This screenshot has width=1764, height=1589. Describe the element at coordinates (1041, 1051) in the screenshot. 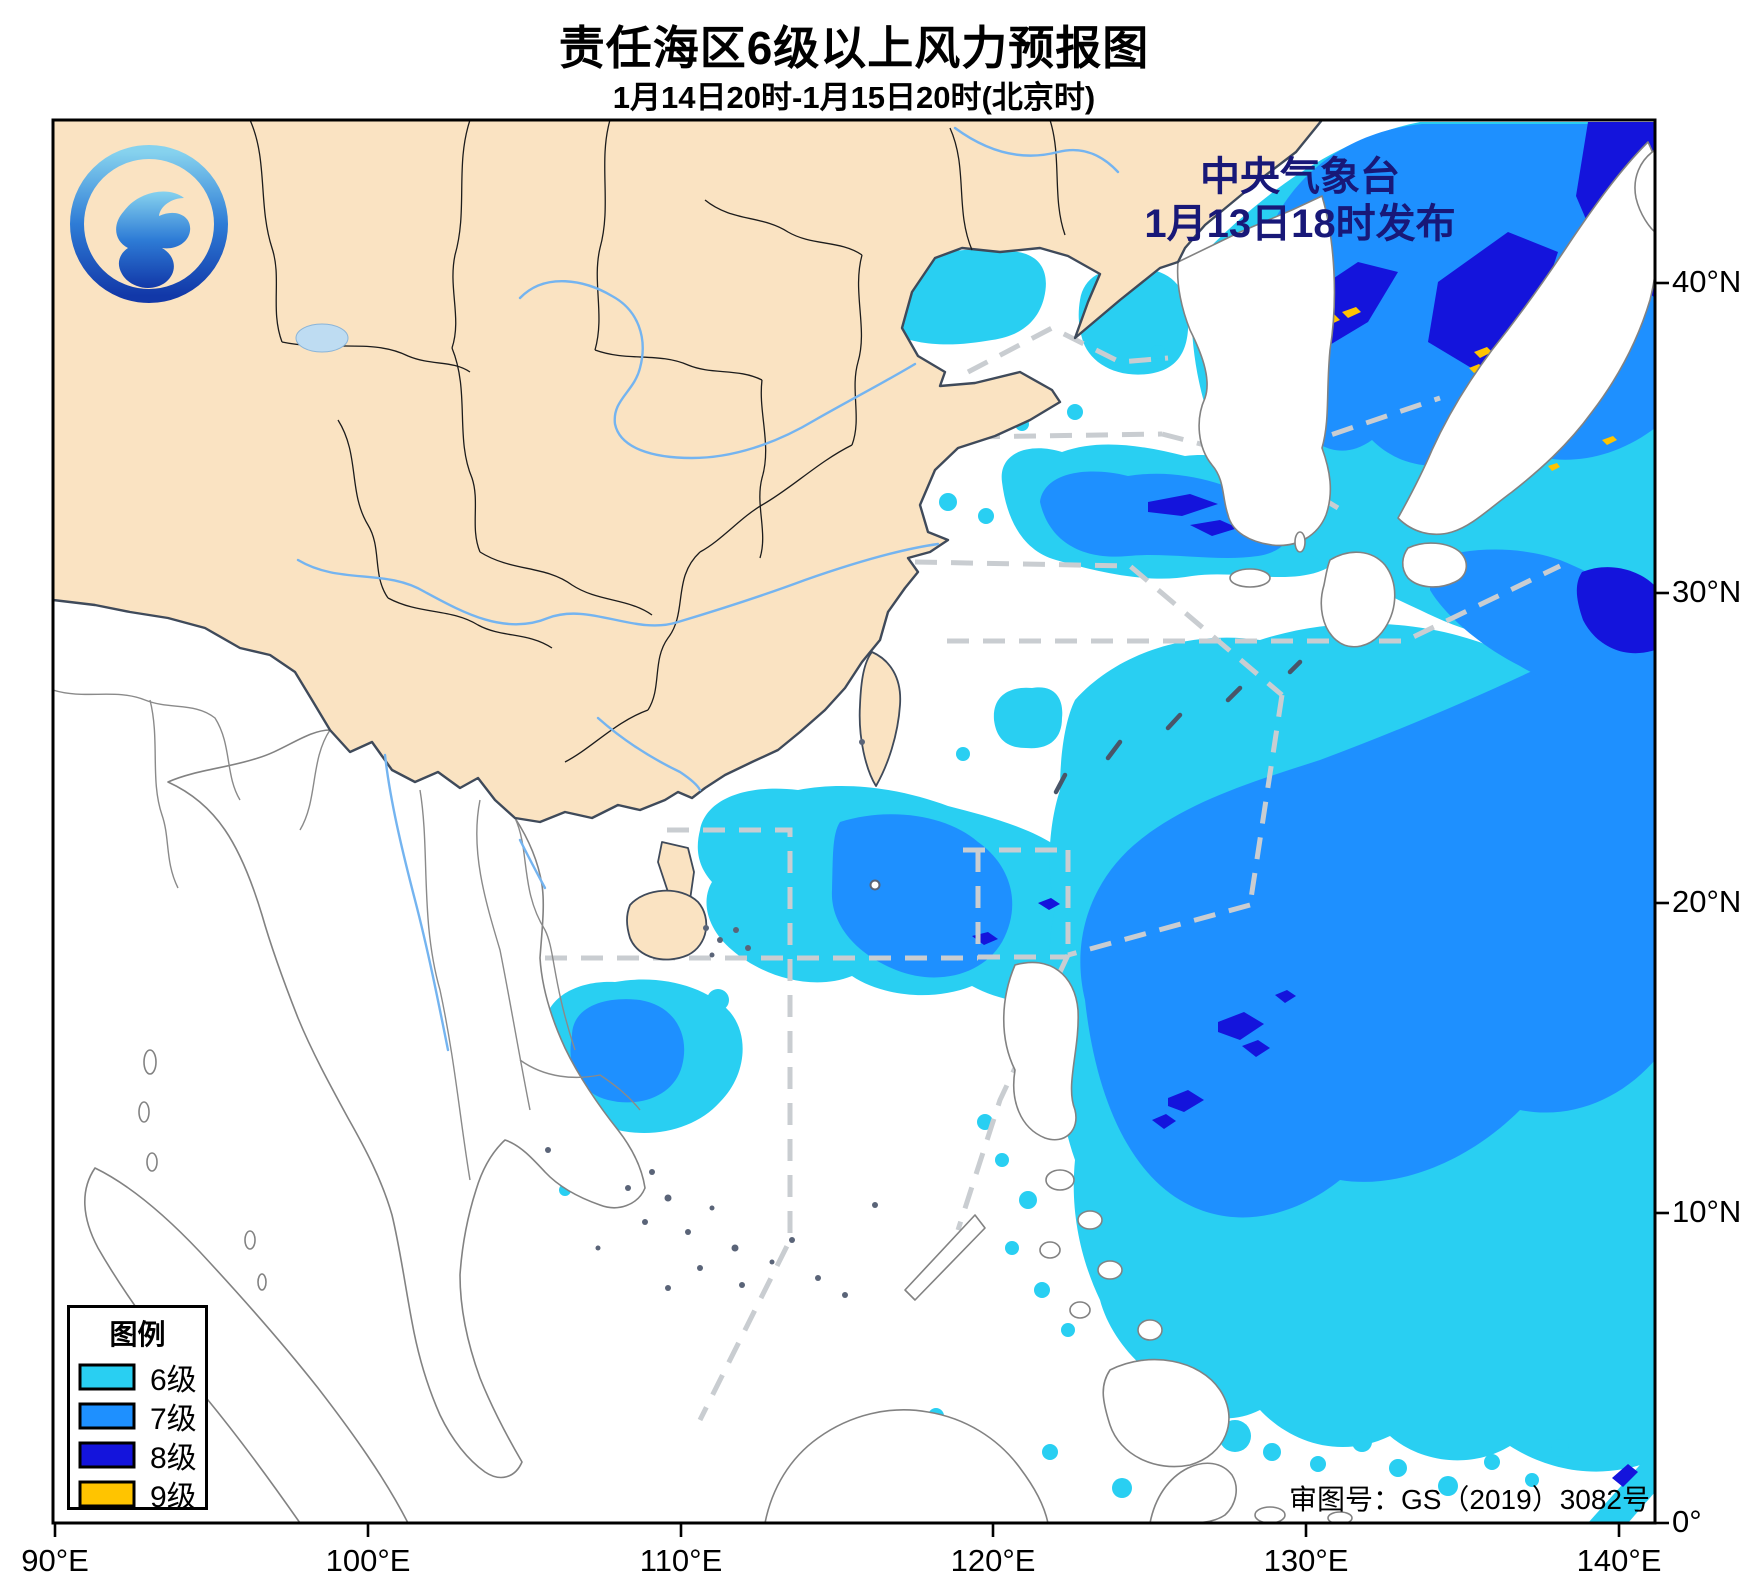

I see `land-luzon` at that location.